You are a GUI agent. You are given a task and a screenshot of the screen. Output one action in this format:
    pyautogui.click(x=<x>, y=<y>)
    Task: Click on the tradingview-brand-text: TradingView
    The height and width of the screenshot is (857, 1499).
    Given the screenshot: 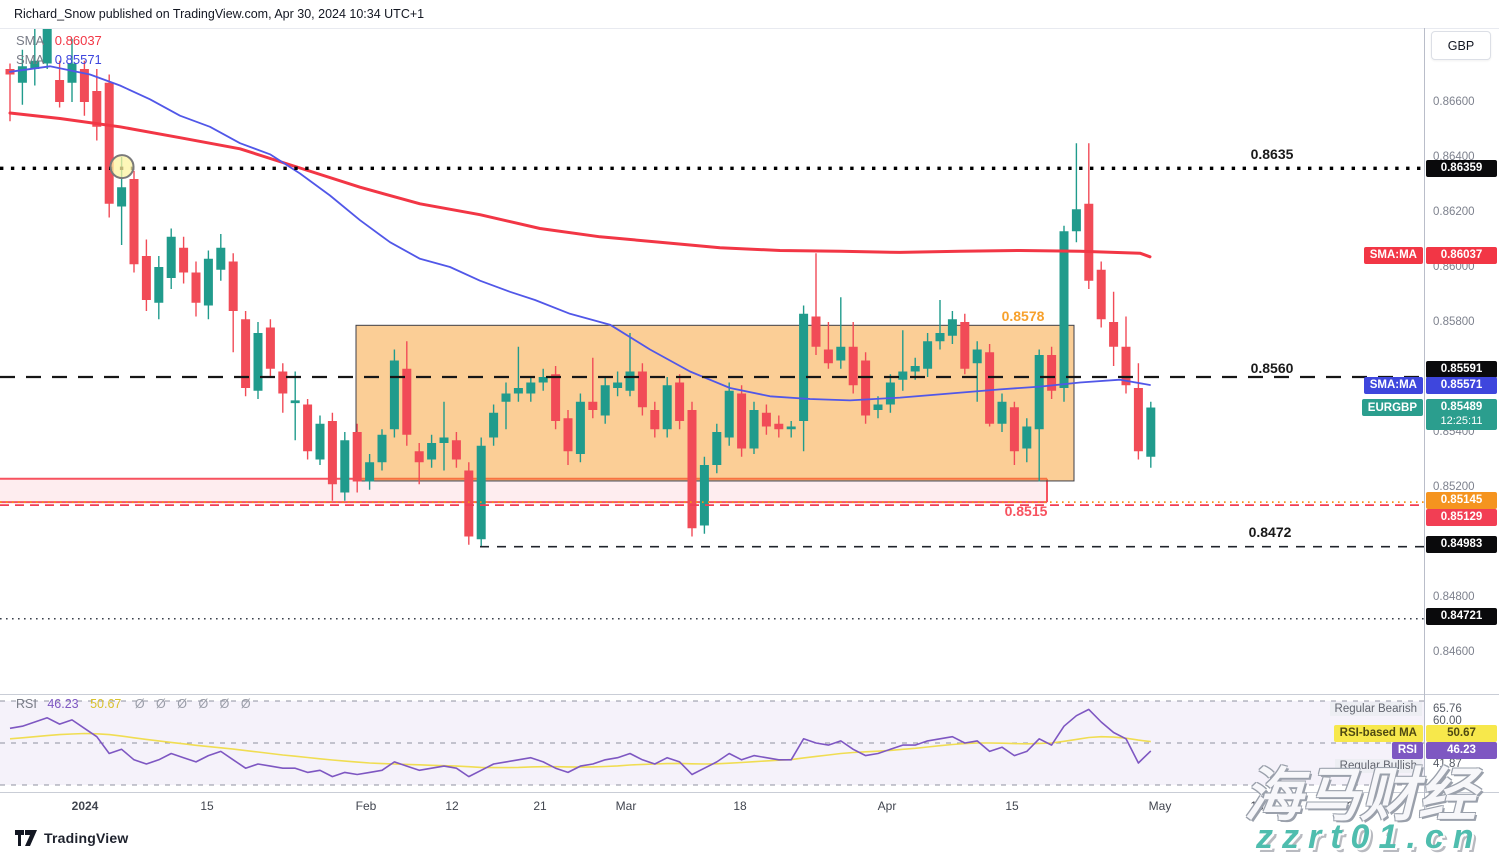 What is the action you would take?
    pyautogui.click(x=86, y=838)
    